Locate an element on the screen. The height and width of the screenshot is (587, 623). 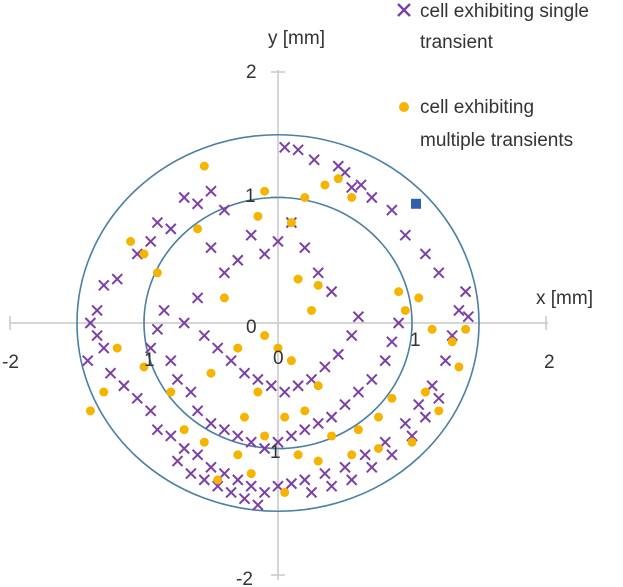
legend-item-single: cell exhibiting single transient is located at coordinates (493, 27).